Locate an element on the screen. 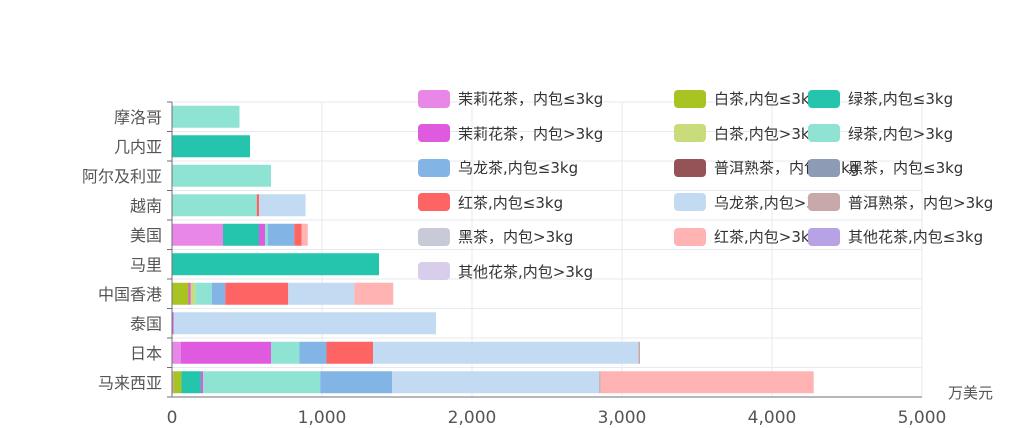 This screenshot has height=428, width=1024. legend-label: 其他花茶,内包>3kg is located at coordinates (526, 271).